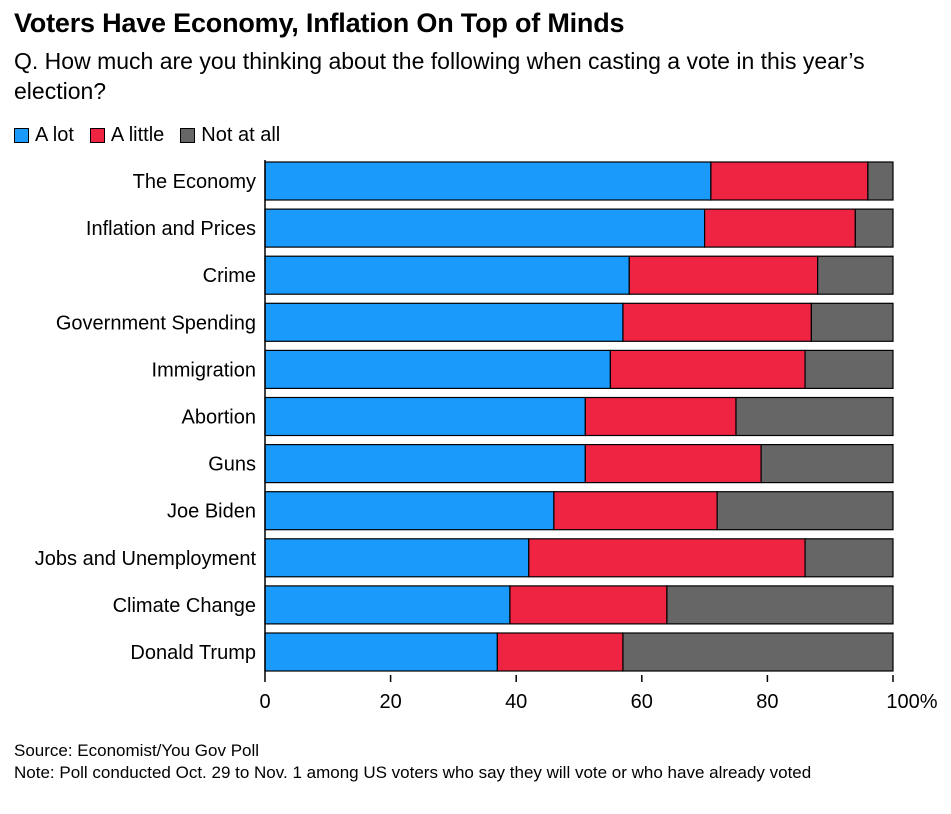  I want to click on legend-label-not-at-all: Not at all, so click(241, 135).